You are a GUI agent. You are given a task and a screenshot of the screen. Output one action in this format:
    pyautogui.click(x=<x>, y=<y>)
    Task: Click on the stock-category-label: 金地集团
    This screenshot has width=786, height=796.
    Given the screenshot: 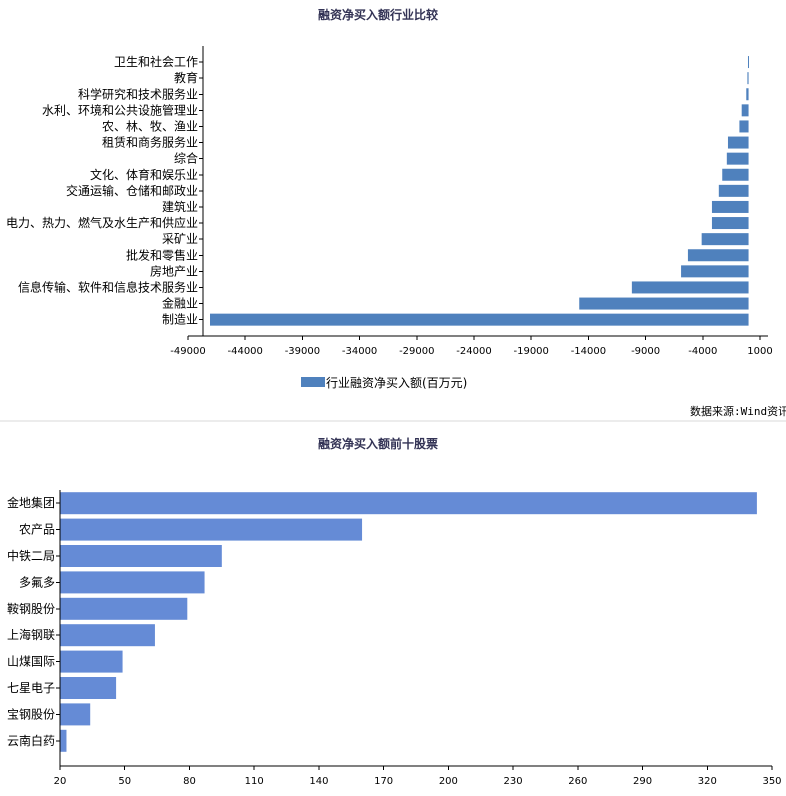 What is the action you would take?
    pyautogui.click(x=31, y=502)
    